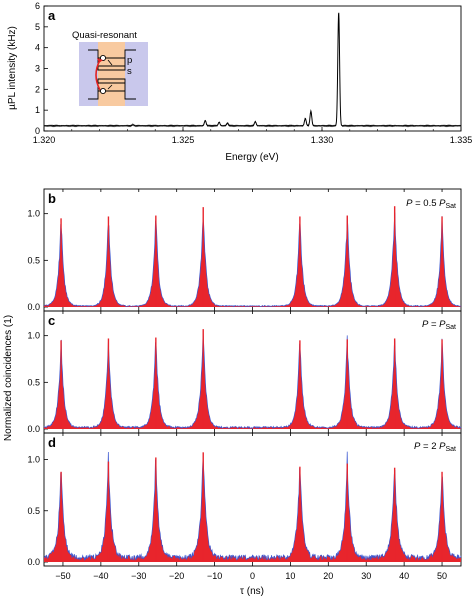 Image resolution: width=474 pixels, height=598 pixels. What do you see at coordinates (138, 576) in the screenshot?
I see `correlation-xtick-label: −30` at bounding box center [138, 576].